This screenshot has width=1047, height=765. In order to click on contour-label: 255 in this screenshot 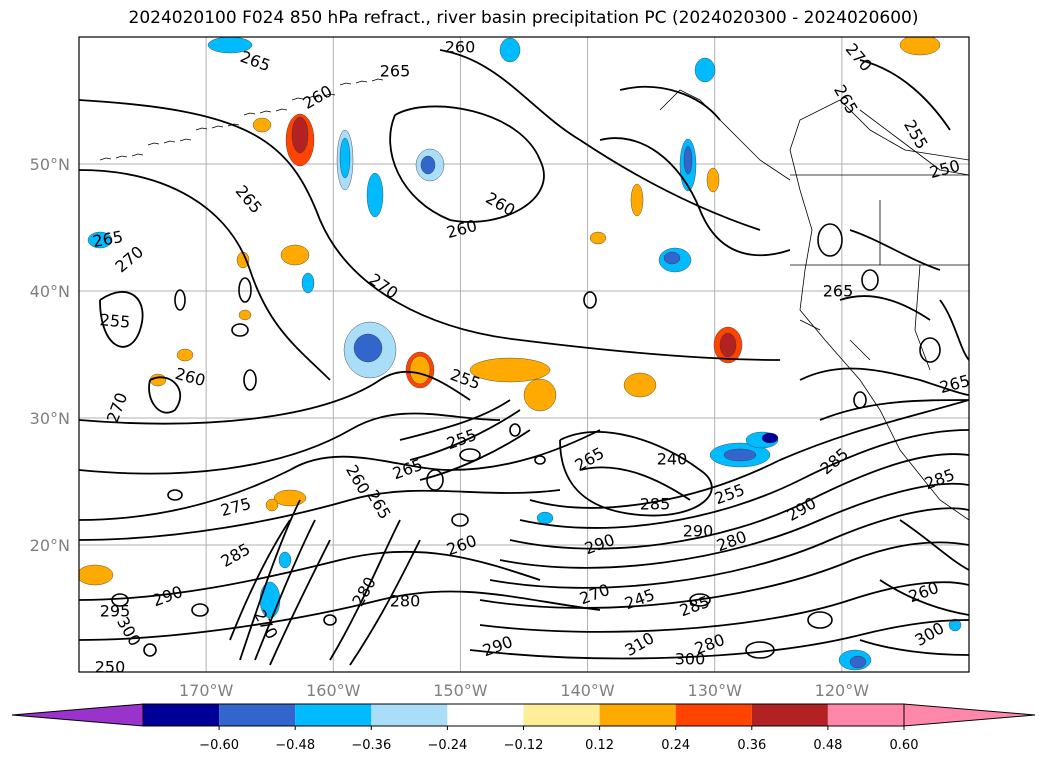, I will do `click(115, 321)`.